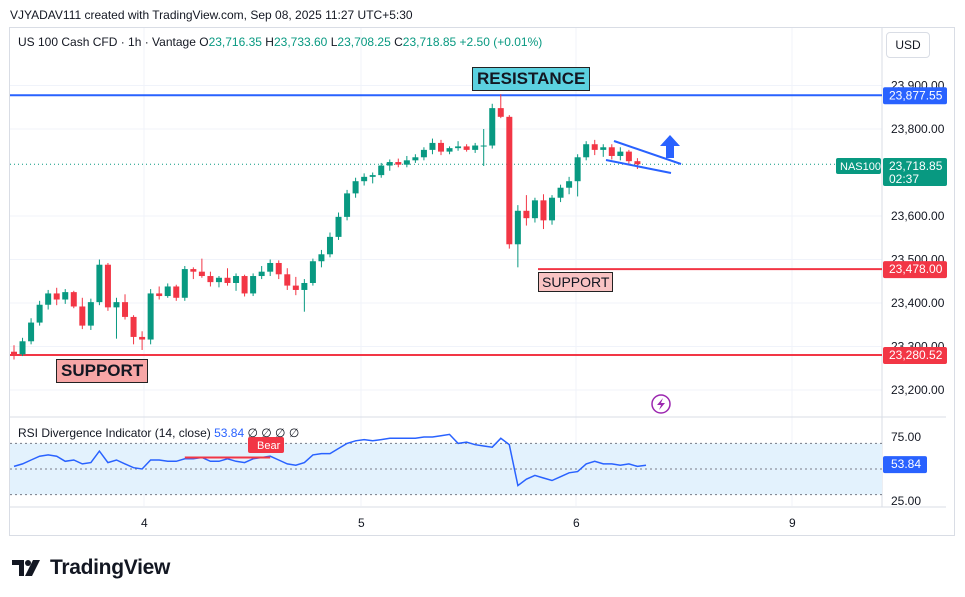 This screenshot has height=597, width=965. Describe the element at coordinates (916, 166) in the screenshot. I see `last-price-text: 23,718.85` at that location.